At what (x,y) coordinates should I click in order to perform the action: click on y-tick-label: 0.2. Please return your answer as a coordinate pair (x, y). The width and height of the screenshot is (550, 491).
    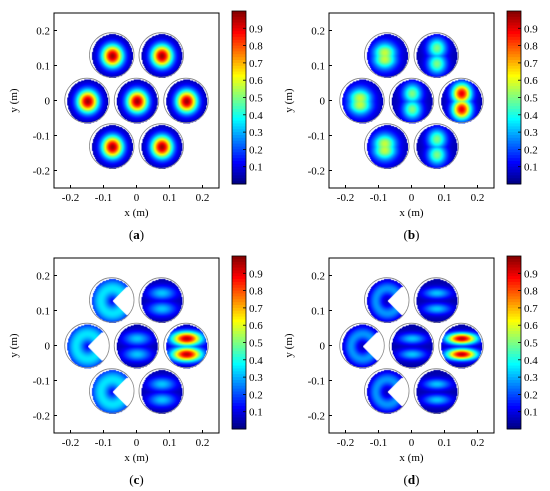
    Looking at the image, I should click on (318, 32).